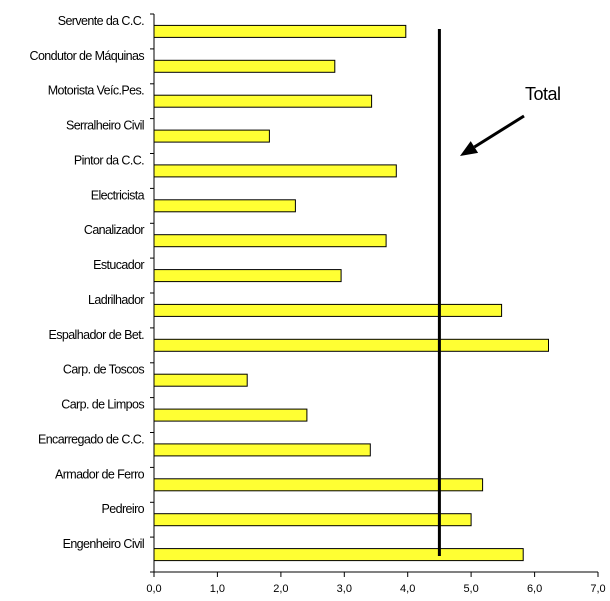 This screenshot has height=601, width=610. I want to click on category-label: Pintor da C.C., so click(109, 160).